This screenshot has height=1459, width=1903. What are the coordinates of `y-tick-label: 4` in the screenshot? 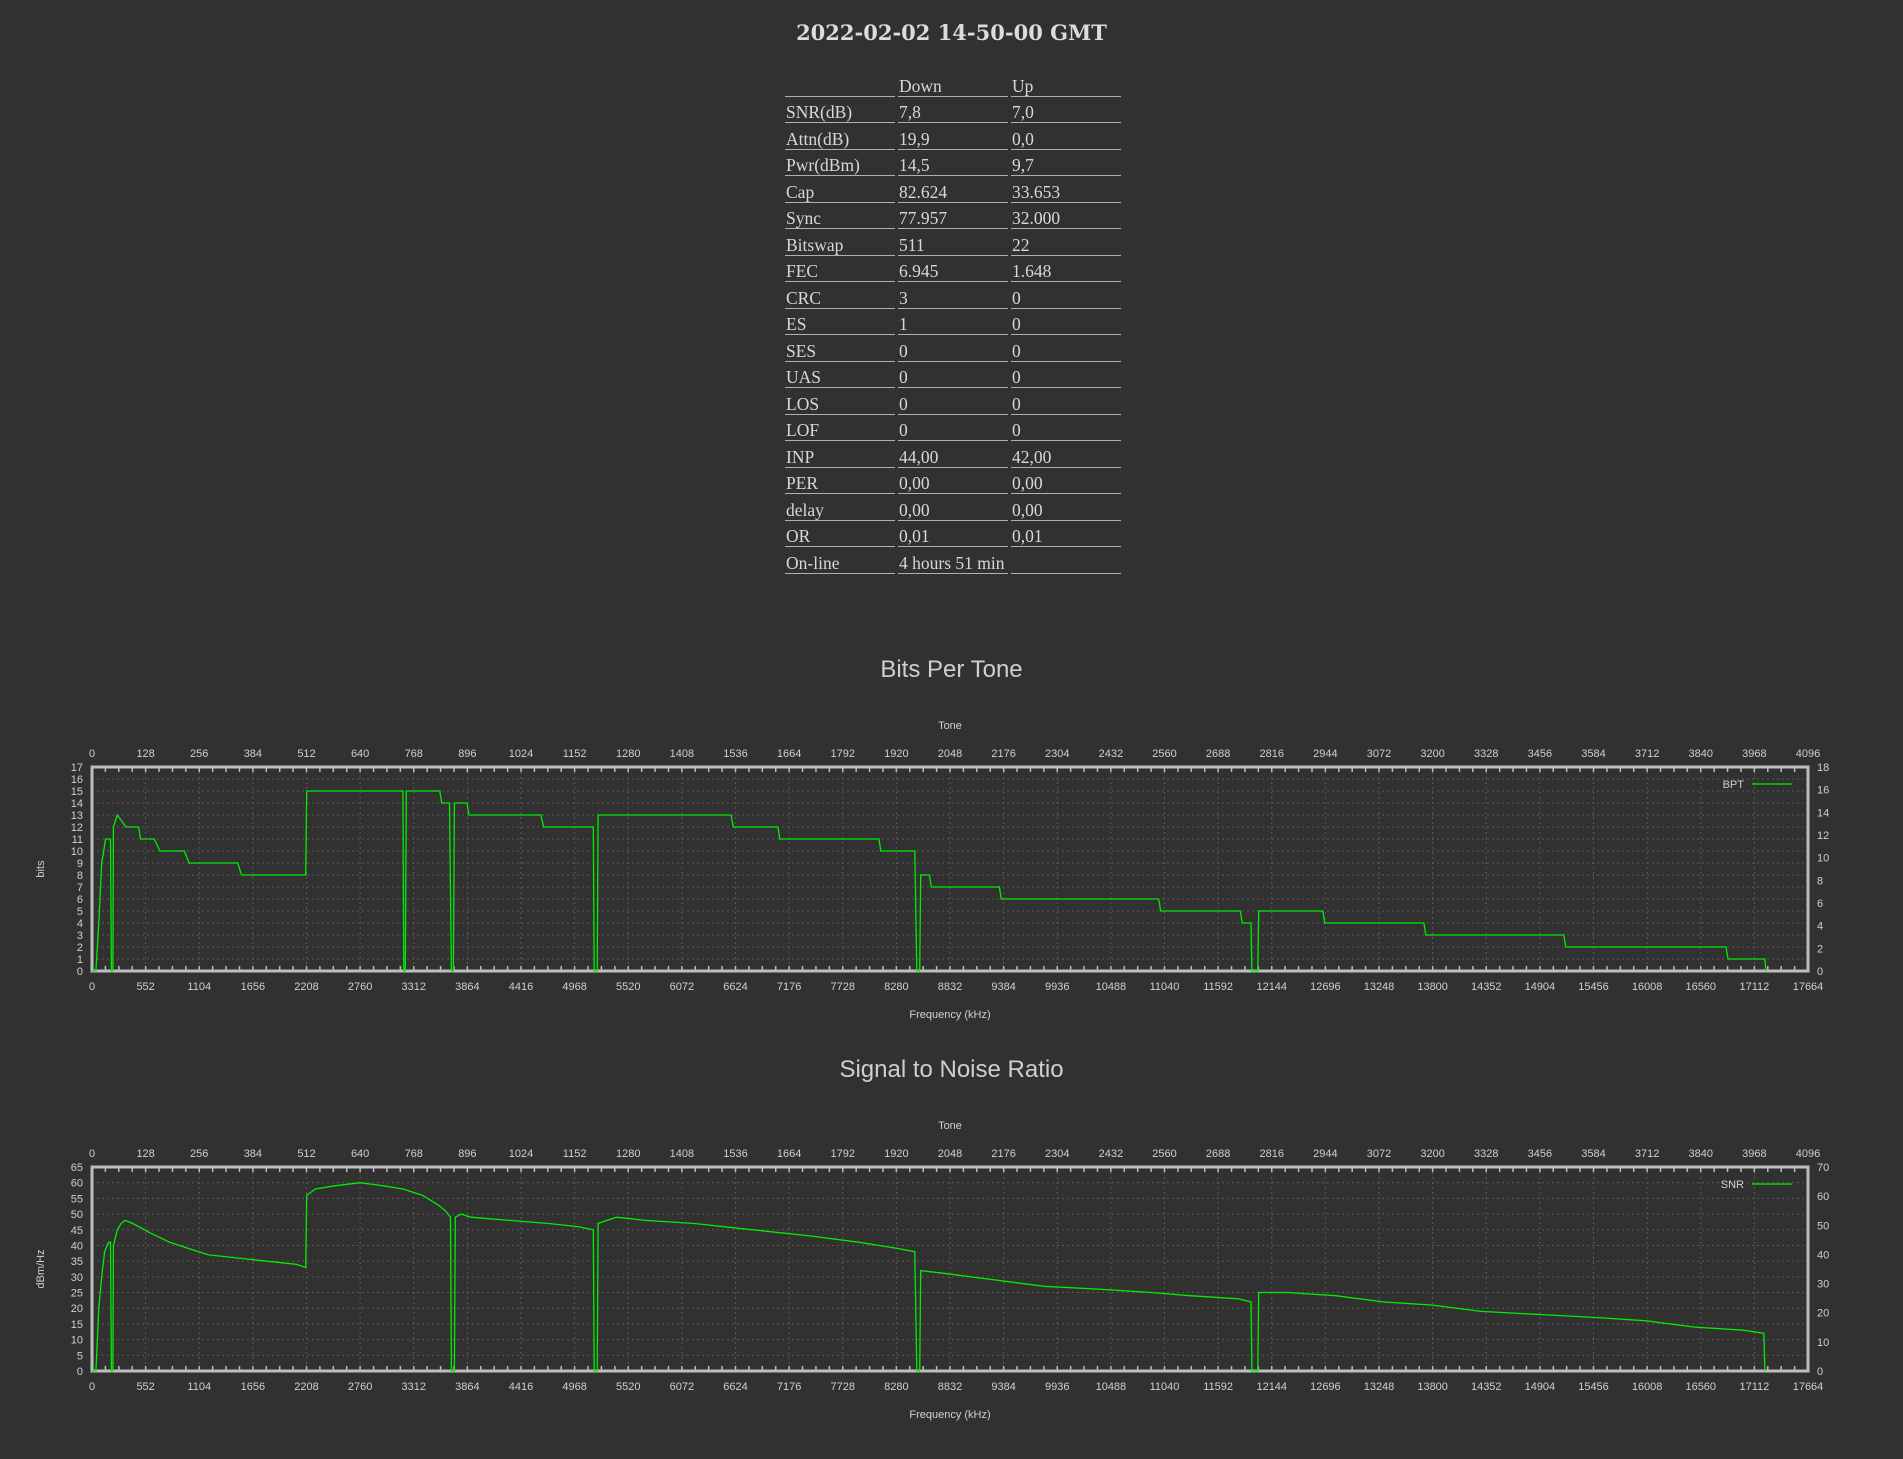 It's located at (80, 924).